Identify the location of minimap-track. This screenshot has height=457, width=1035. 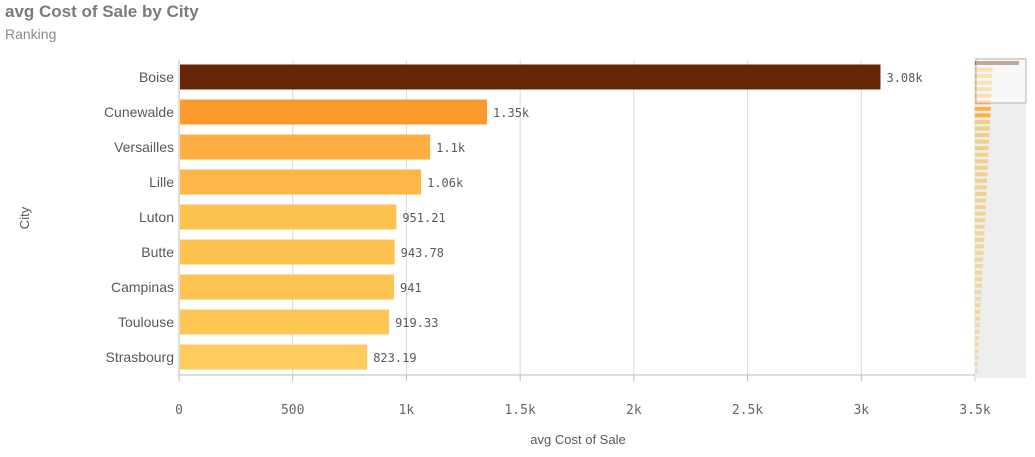
(1000, 218).